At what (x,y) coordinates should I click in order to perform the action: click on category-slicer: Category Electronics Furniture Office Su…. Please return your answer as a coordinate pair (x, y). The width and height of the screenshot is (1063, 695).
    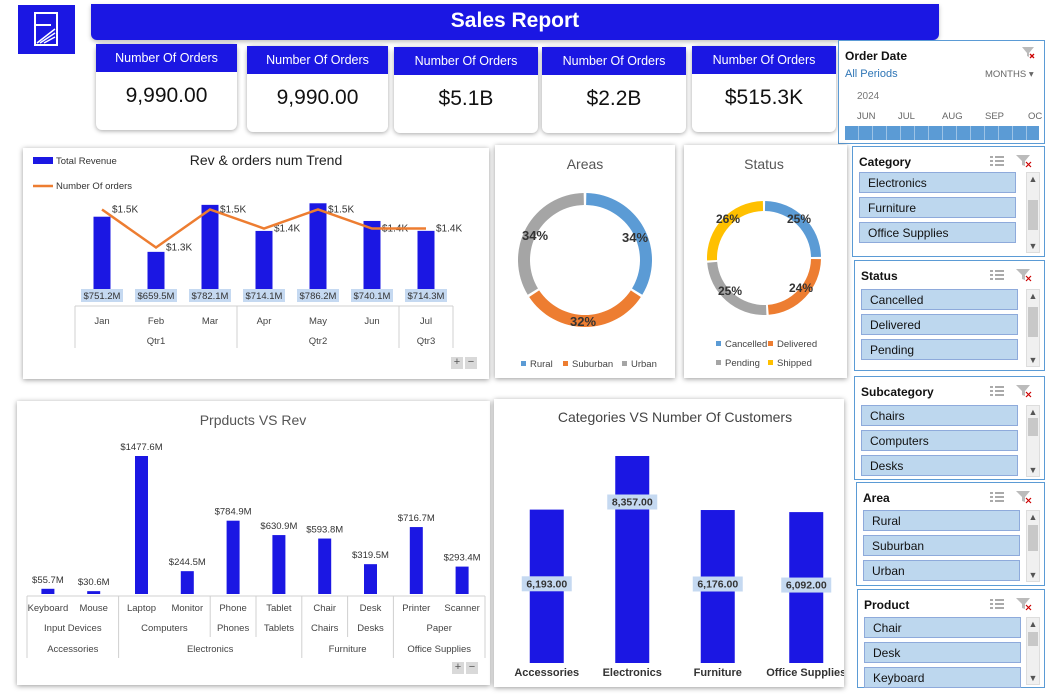
    Looking at the image, I should click on (948, 201).